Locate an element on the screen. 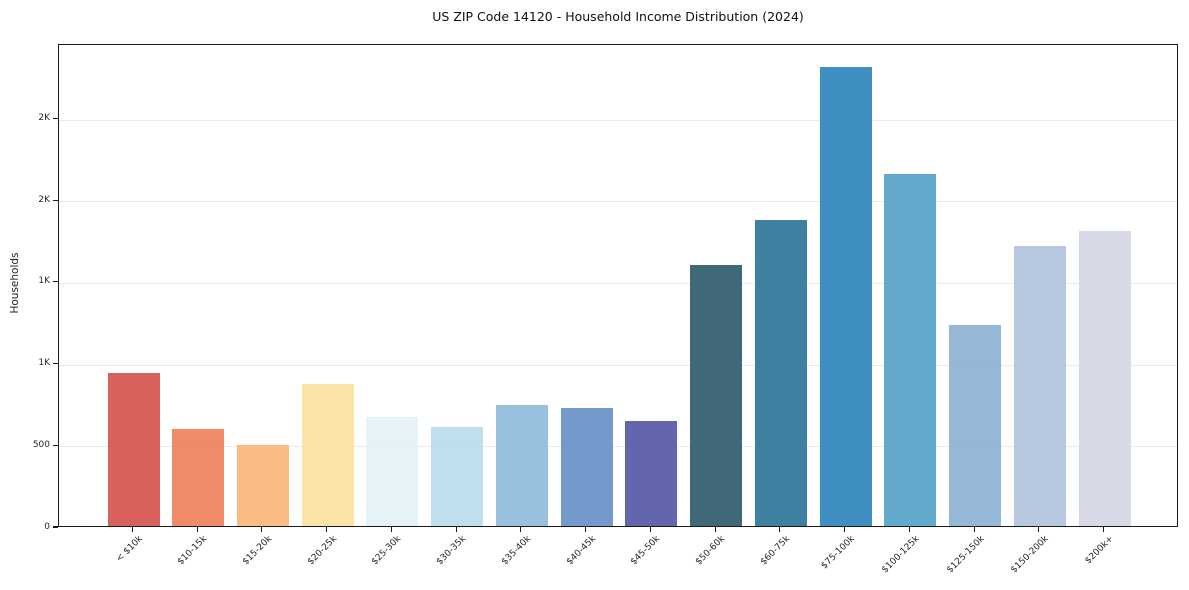 Image resolution: width=1189 pixels, height=590 pixels. x-tick-label: $60-75k is located at coordinates (775, 551).